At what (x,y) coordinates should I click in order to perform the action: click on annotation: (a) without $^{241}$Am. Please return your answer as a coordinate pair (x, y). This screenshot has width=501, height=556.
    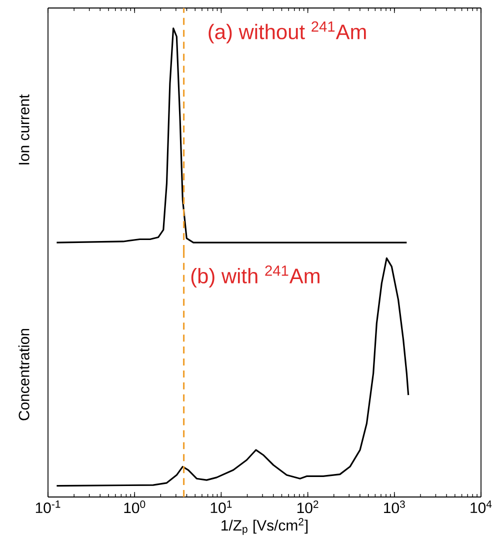
    Looking at the image, I should click on (287, 32).